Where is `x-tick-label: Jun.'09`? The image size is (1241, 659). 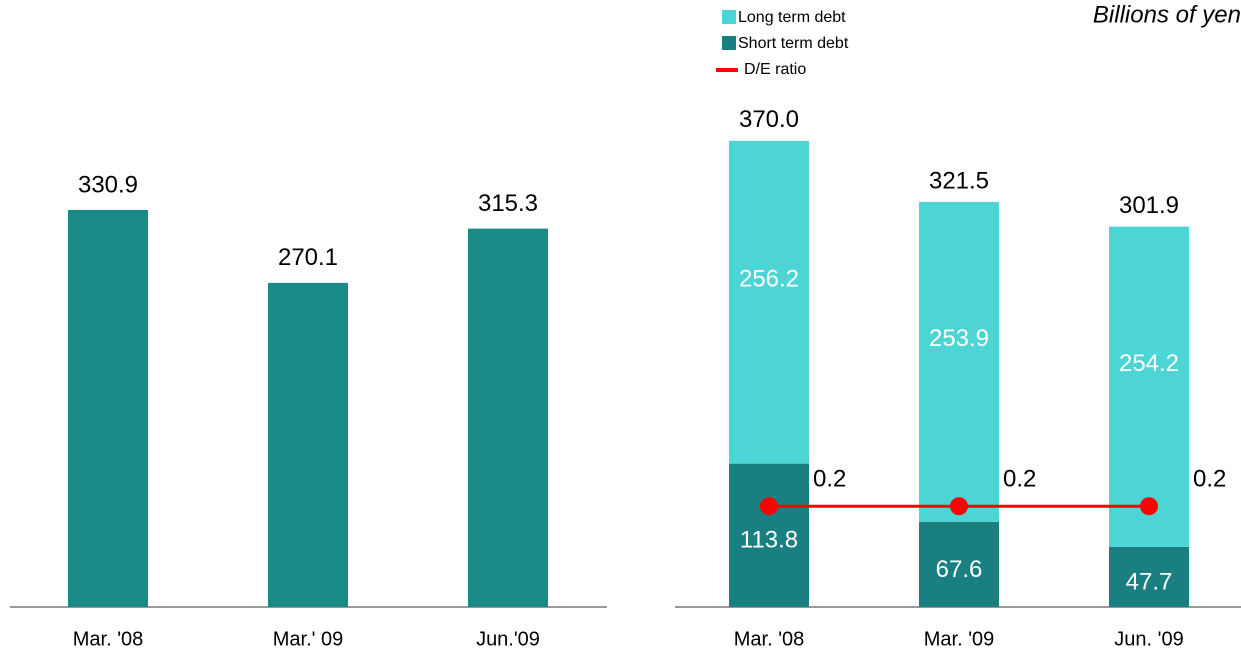
x-tick-label: Jun.'09 is located at coordinates (508, 639).